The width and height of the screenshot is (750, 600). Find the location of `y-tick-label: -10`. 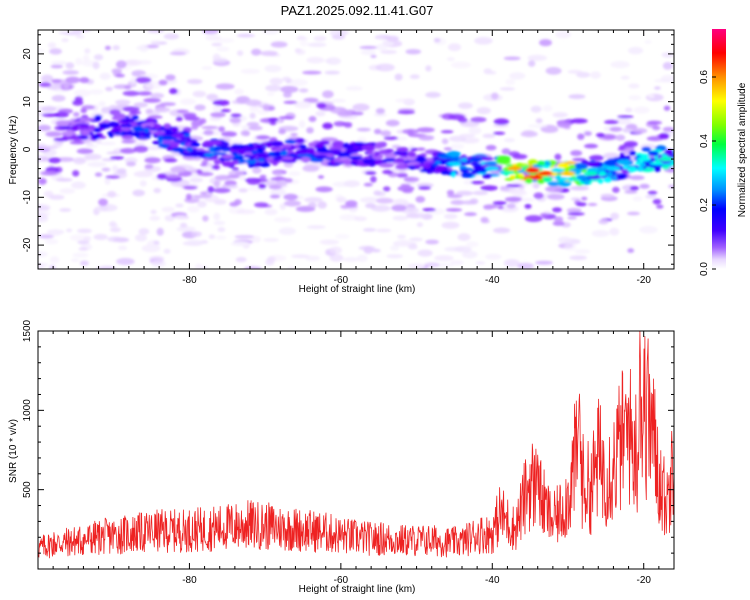

y-tick-label: -10 is located at coordinates (27, 197).